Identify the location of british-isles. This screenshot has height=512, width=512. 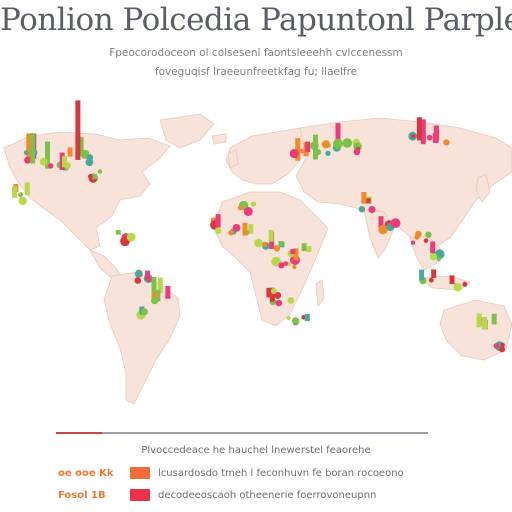
(233, 159).